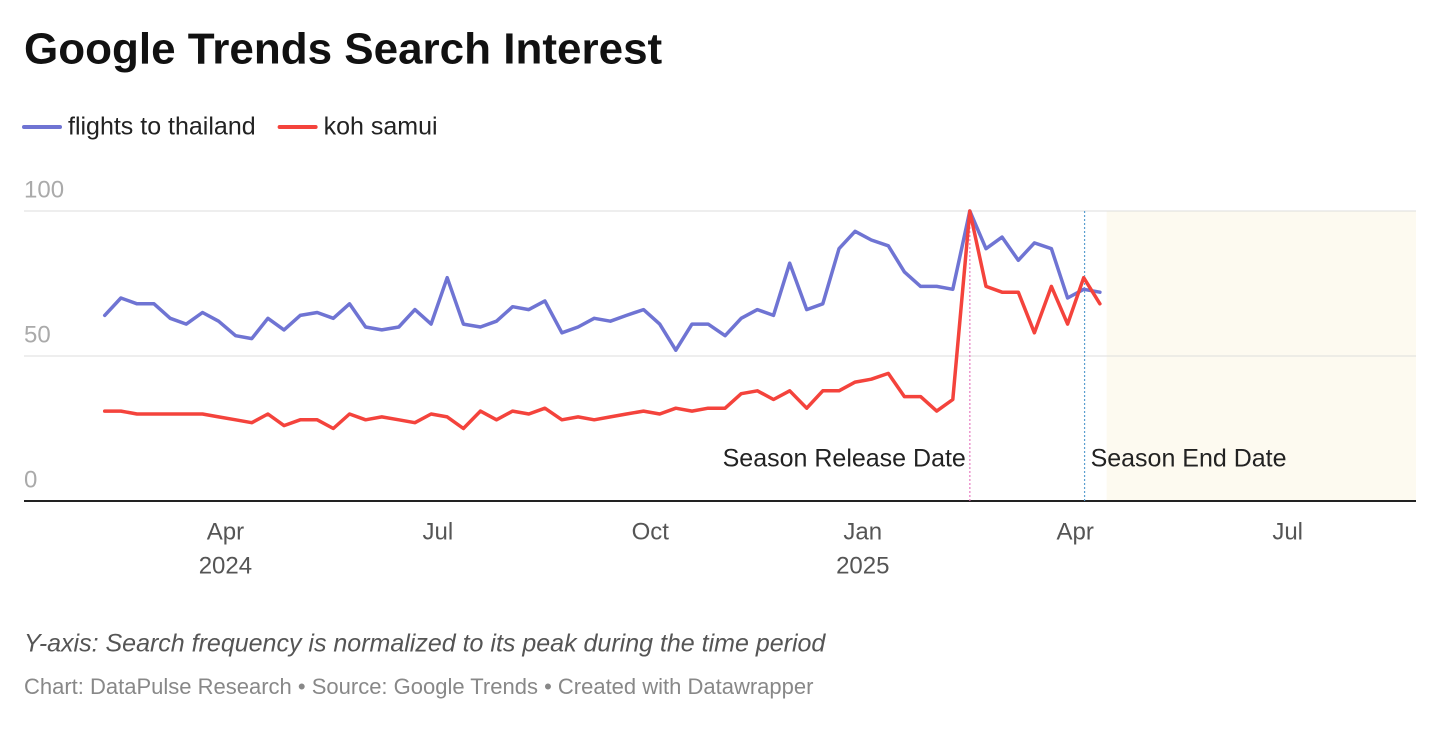 The width and height of the screenshot is (1440, 731). What do you see at coordinates (162, 127) in the screenshot?
I see `legend-label: flights to thailand` at bounding box center [162, 127].